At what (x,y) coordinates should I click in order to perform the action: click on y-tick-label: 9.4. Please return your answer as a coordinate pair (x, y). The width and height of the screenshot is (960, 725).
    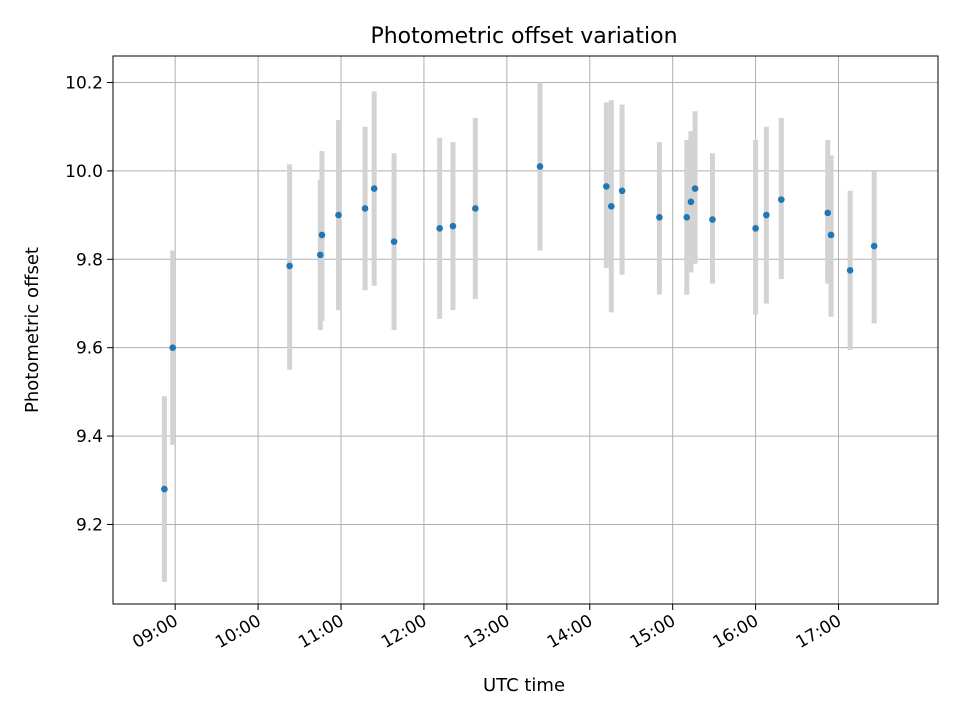
    Looking at the image, I should click on (89, 437).